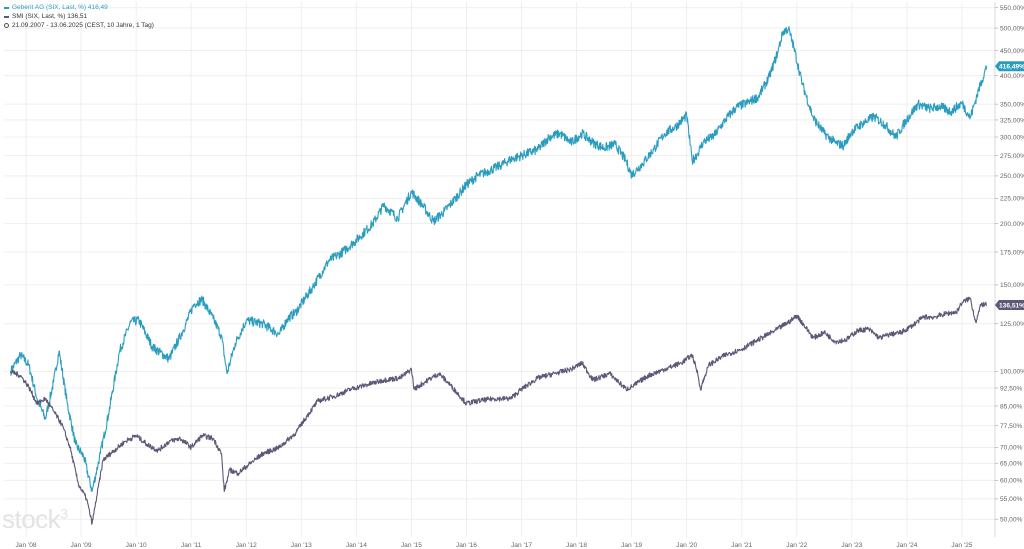 This screenshot has height=549, width=1024. What do you see at coordinates (50, 16) in the screenshot?
I see `legend-label-smi: SMI (SIX, Last, %) 136,51` at bounding box center [50, 16].